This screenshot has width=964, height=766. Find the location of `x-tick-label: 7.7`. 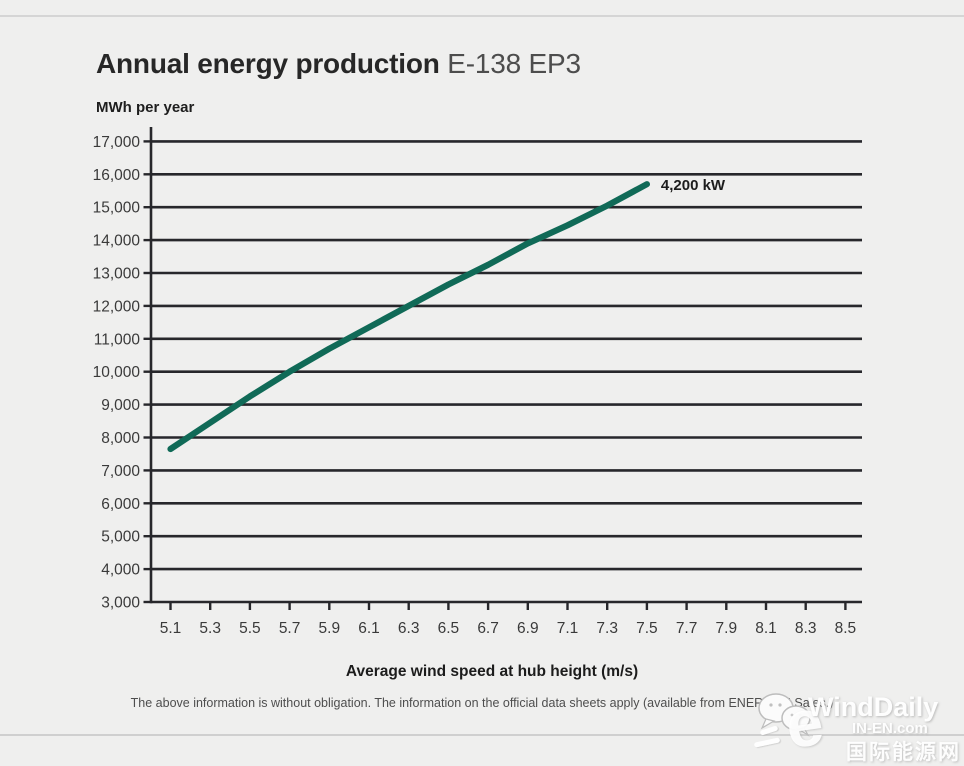

x-tick-label: 7.7 is located at coordinates (687, 628).